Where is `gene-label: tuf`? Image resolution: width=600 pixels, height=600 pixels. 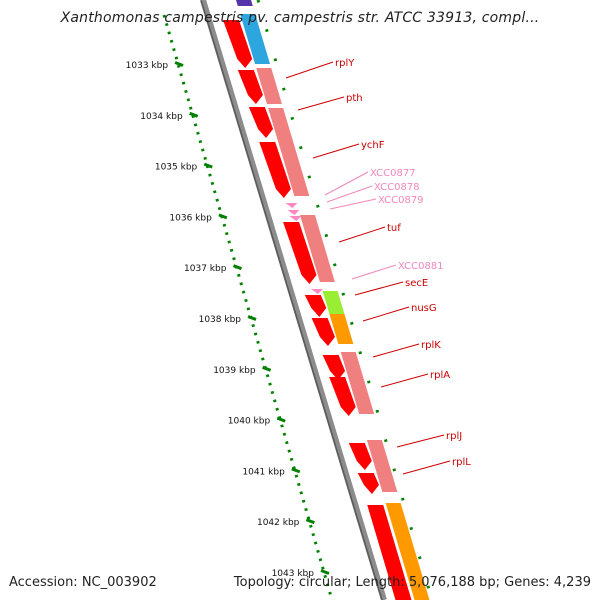 gene-label: tuf is located at coordinates (394, 228).